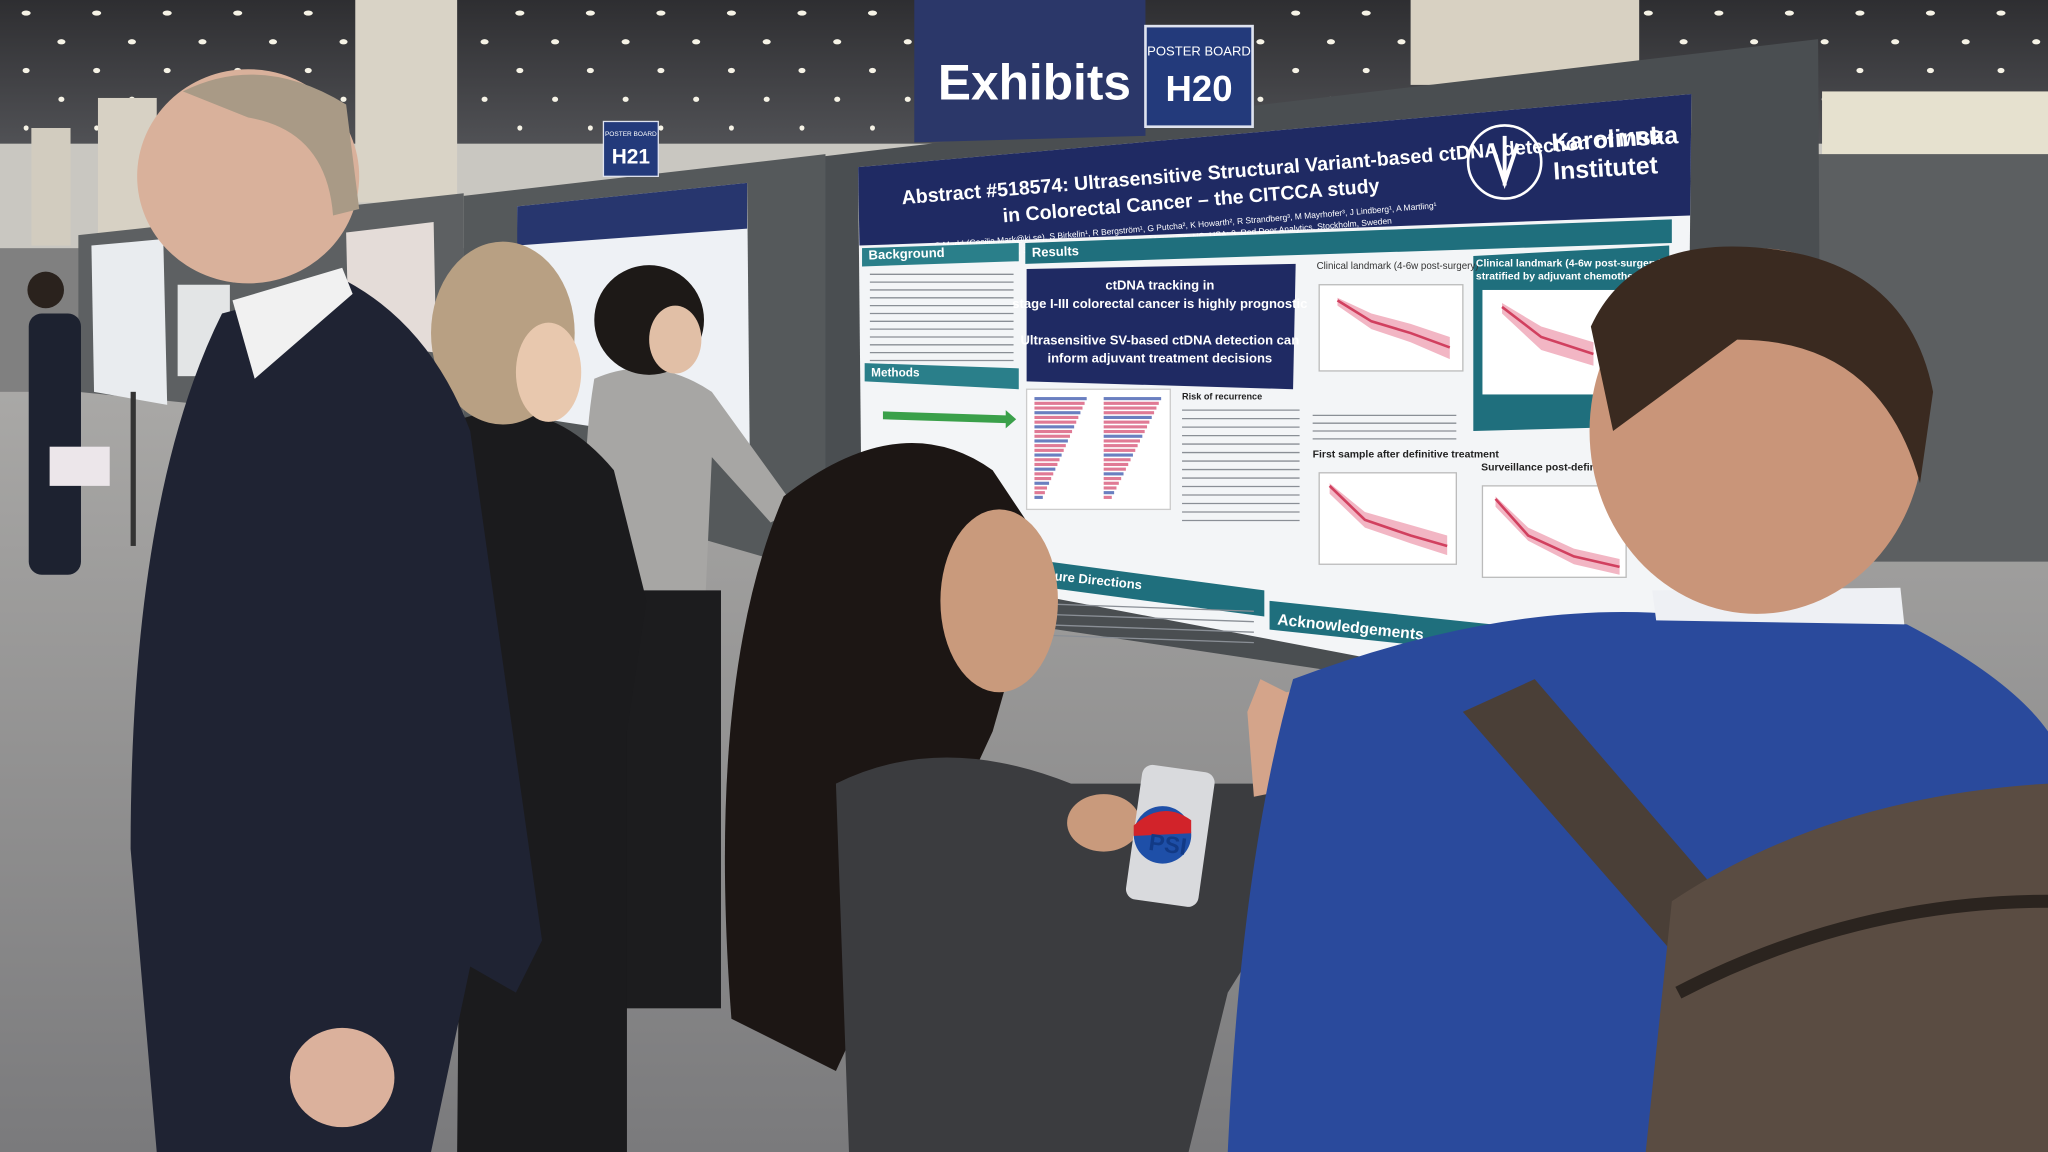  I want to click on hand, so click(342, 1077).